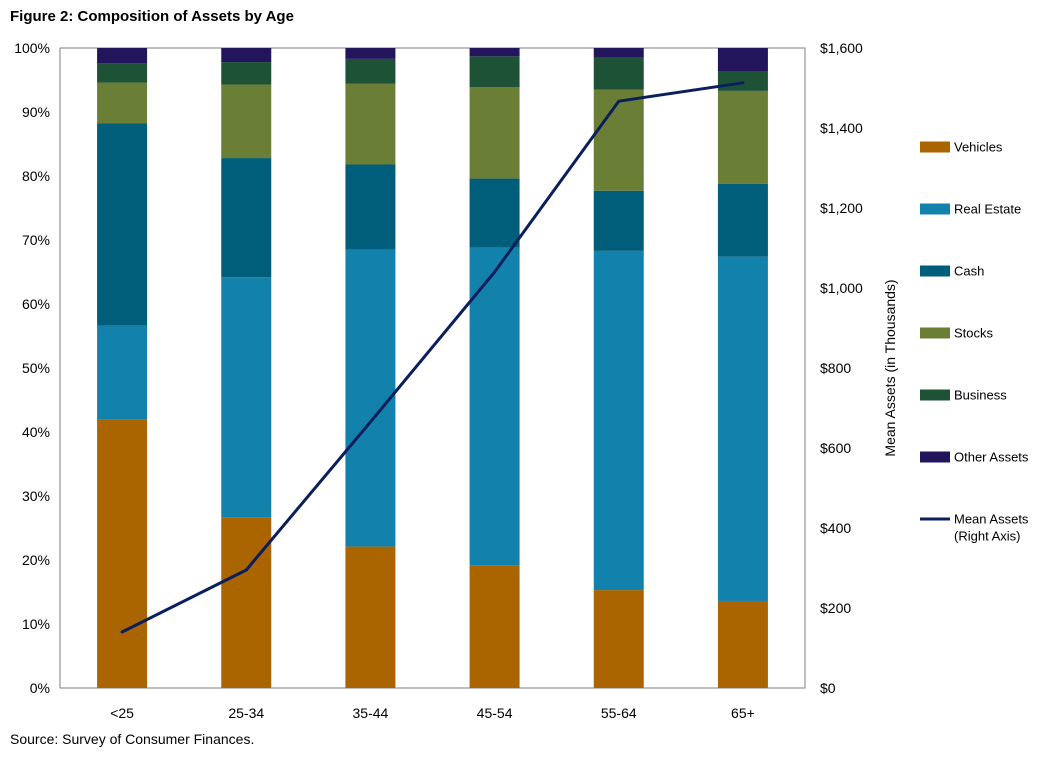  I want to click on y-tick-label: 70%, so click(36, 240).